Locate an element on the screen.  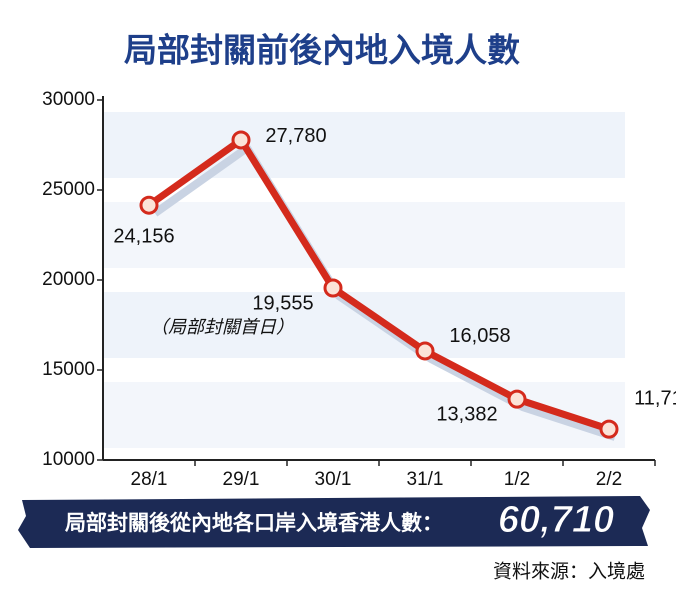
banner-text: 局部封關後從內地各口岸入境香港人數： is located at coordinates (254, 523).